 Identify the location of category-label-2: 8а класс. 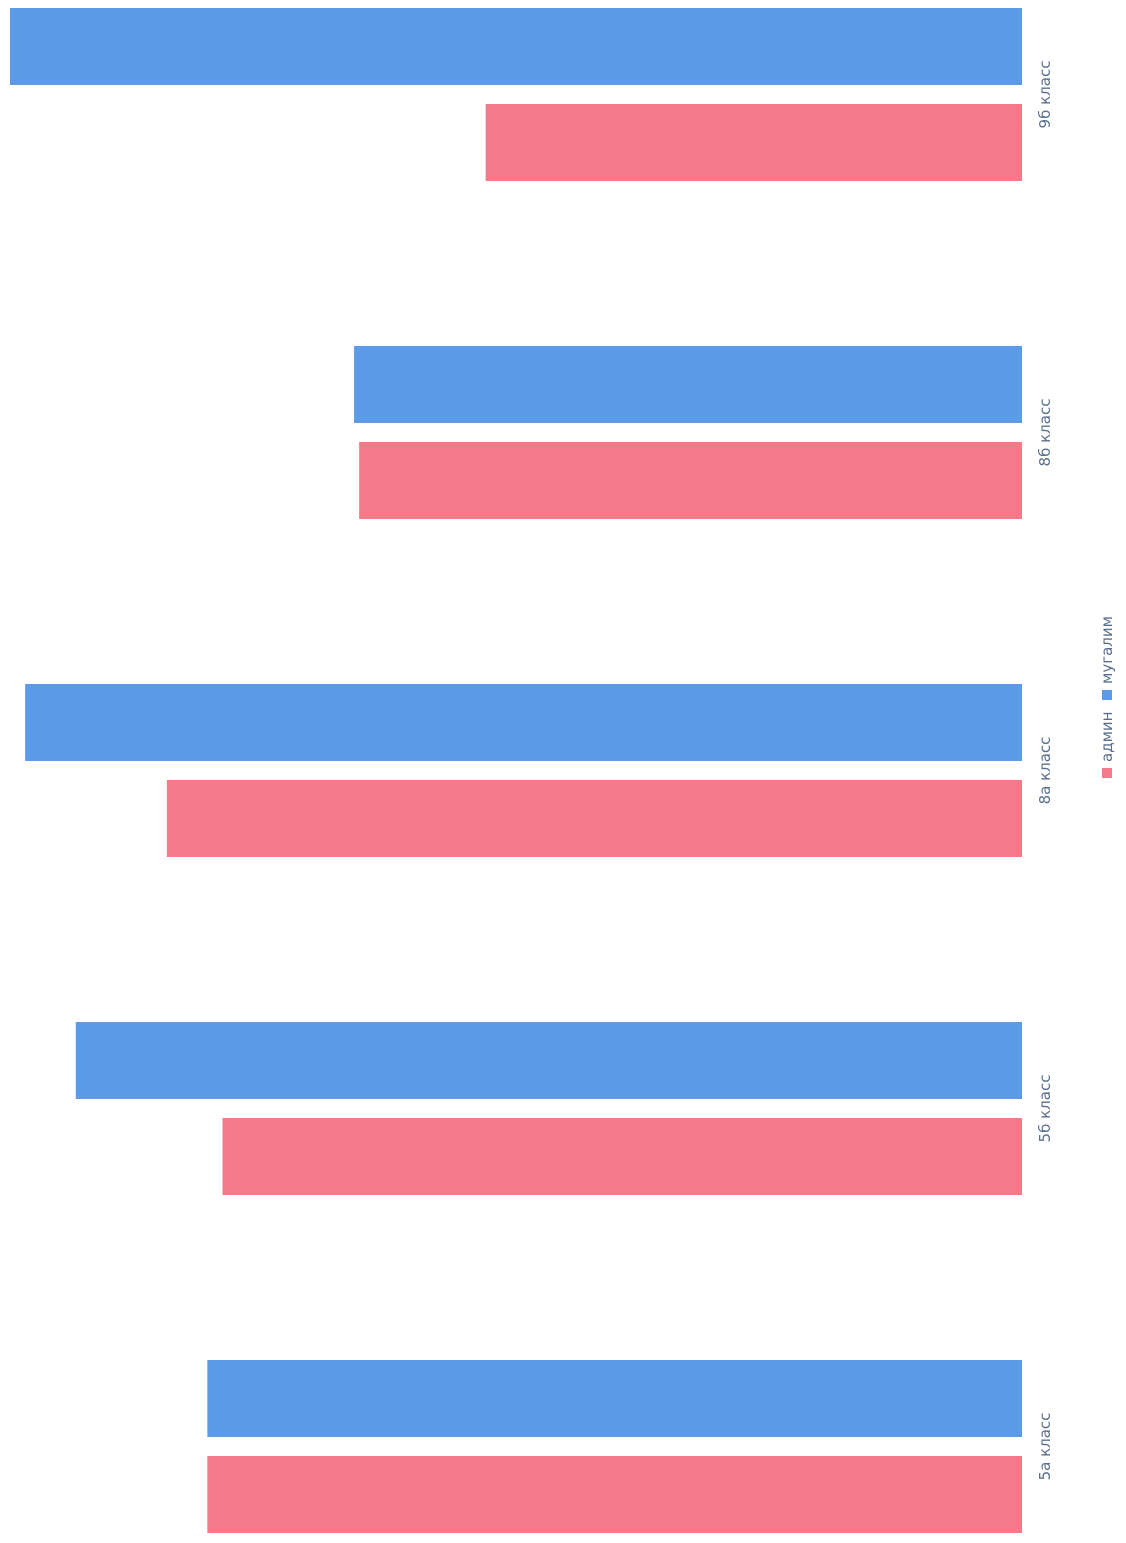
(1045, 771).